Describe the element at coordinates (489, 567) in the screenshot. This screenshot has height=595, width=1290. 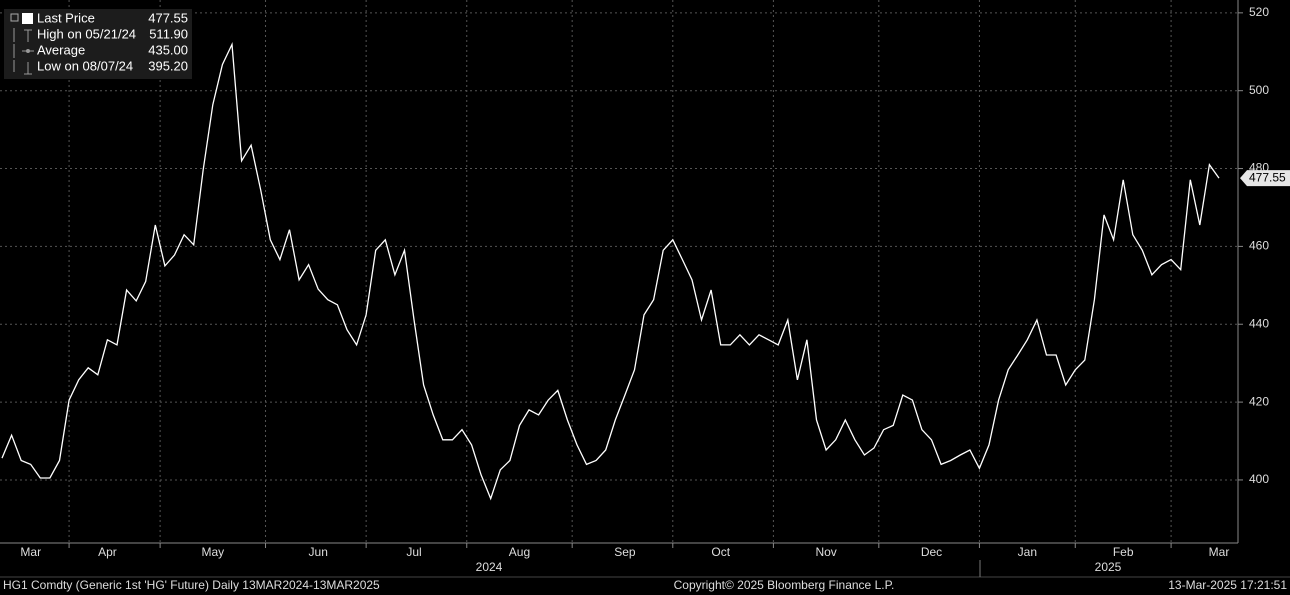
I see `year-label: 2024` at that location.